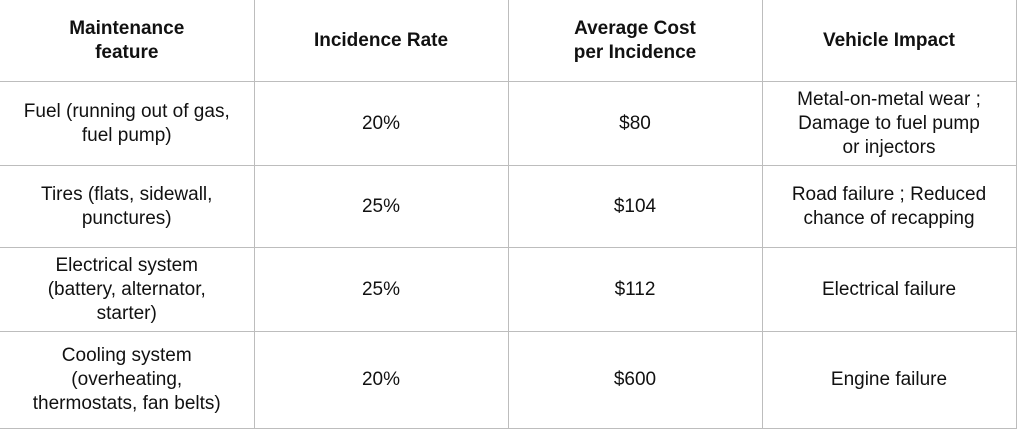 The height and width of the screenshot is (430, 1018). Describe the element at coordinates (635, 380) in the screenshot. I see `cell-average-cost: $600` at that location.